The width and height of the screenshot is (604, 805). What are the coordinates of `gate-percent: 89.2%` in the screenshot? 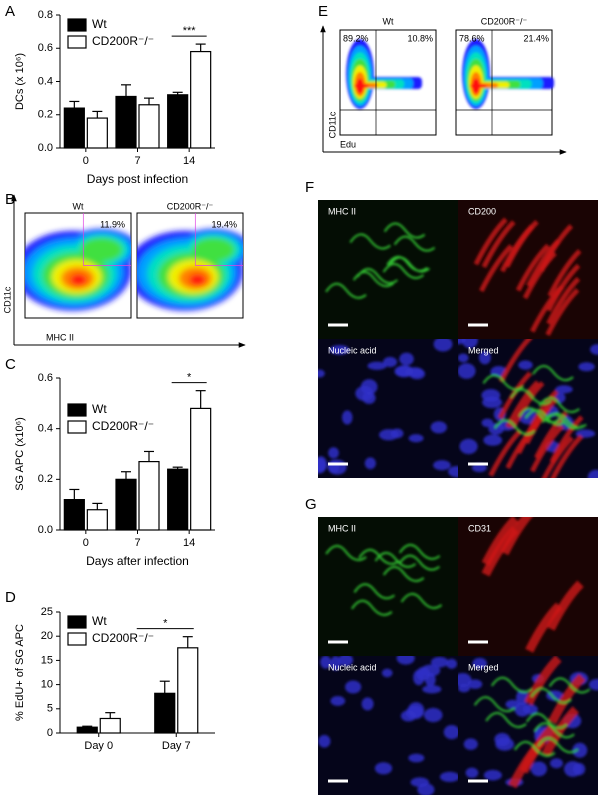 It's located at (356, 38).